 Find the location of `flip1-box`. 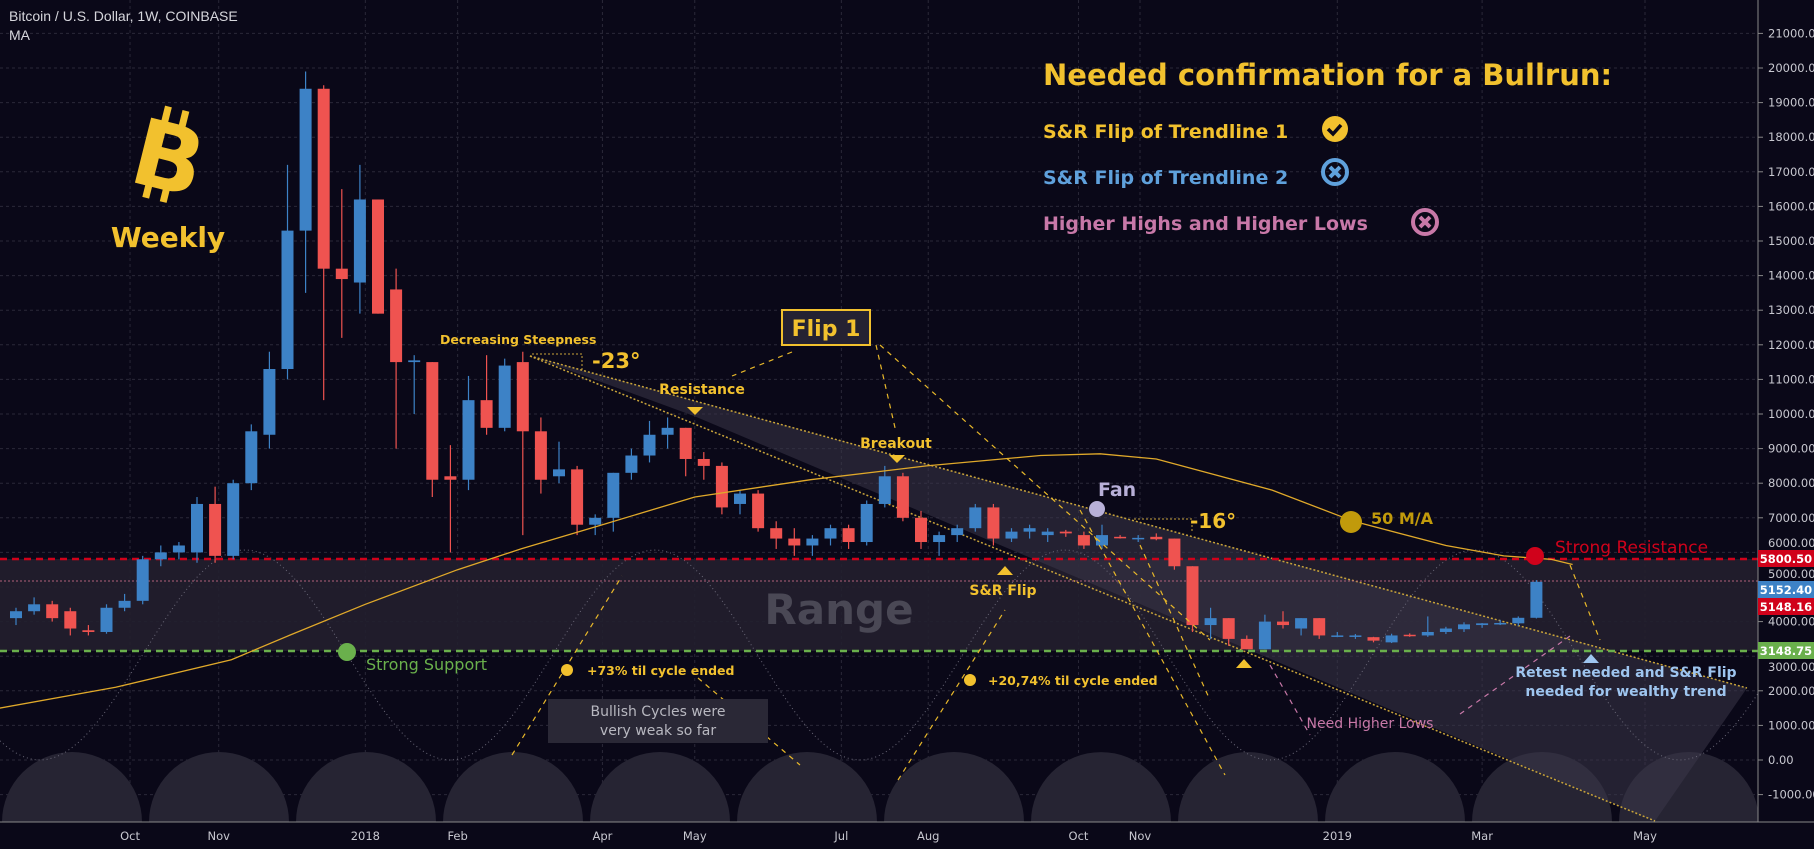

flip1-box is located at coordinates (826, 327).